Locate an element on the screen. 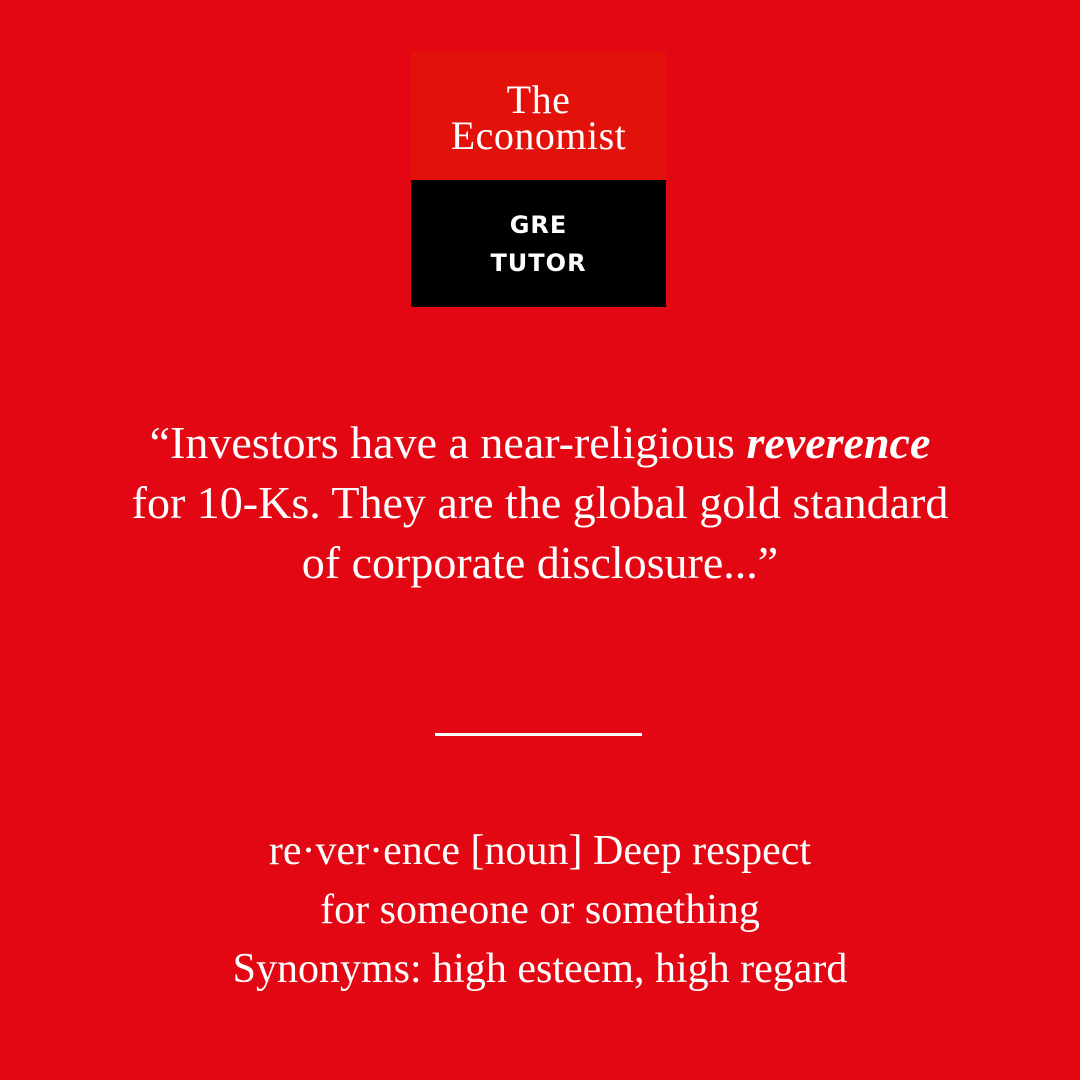 This screenshot has width=1080, height=1080. economist-gre-tutor-logo: The Economist GRE TUTOR is located at coordinates (538, 179).